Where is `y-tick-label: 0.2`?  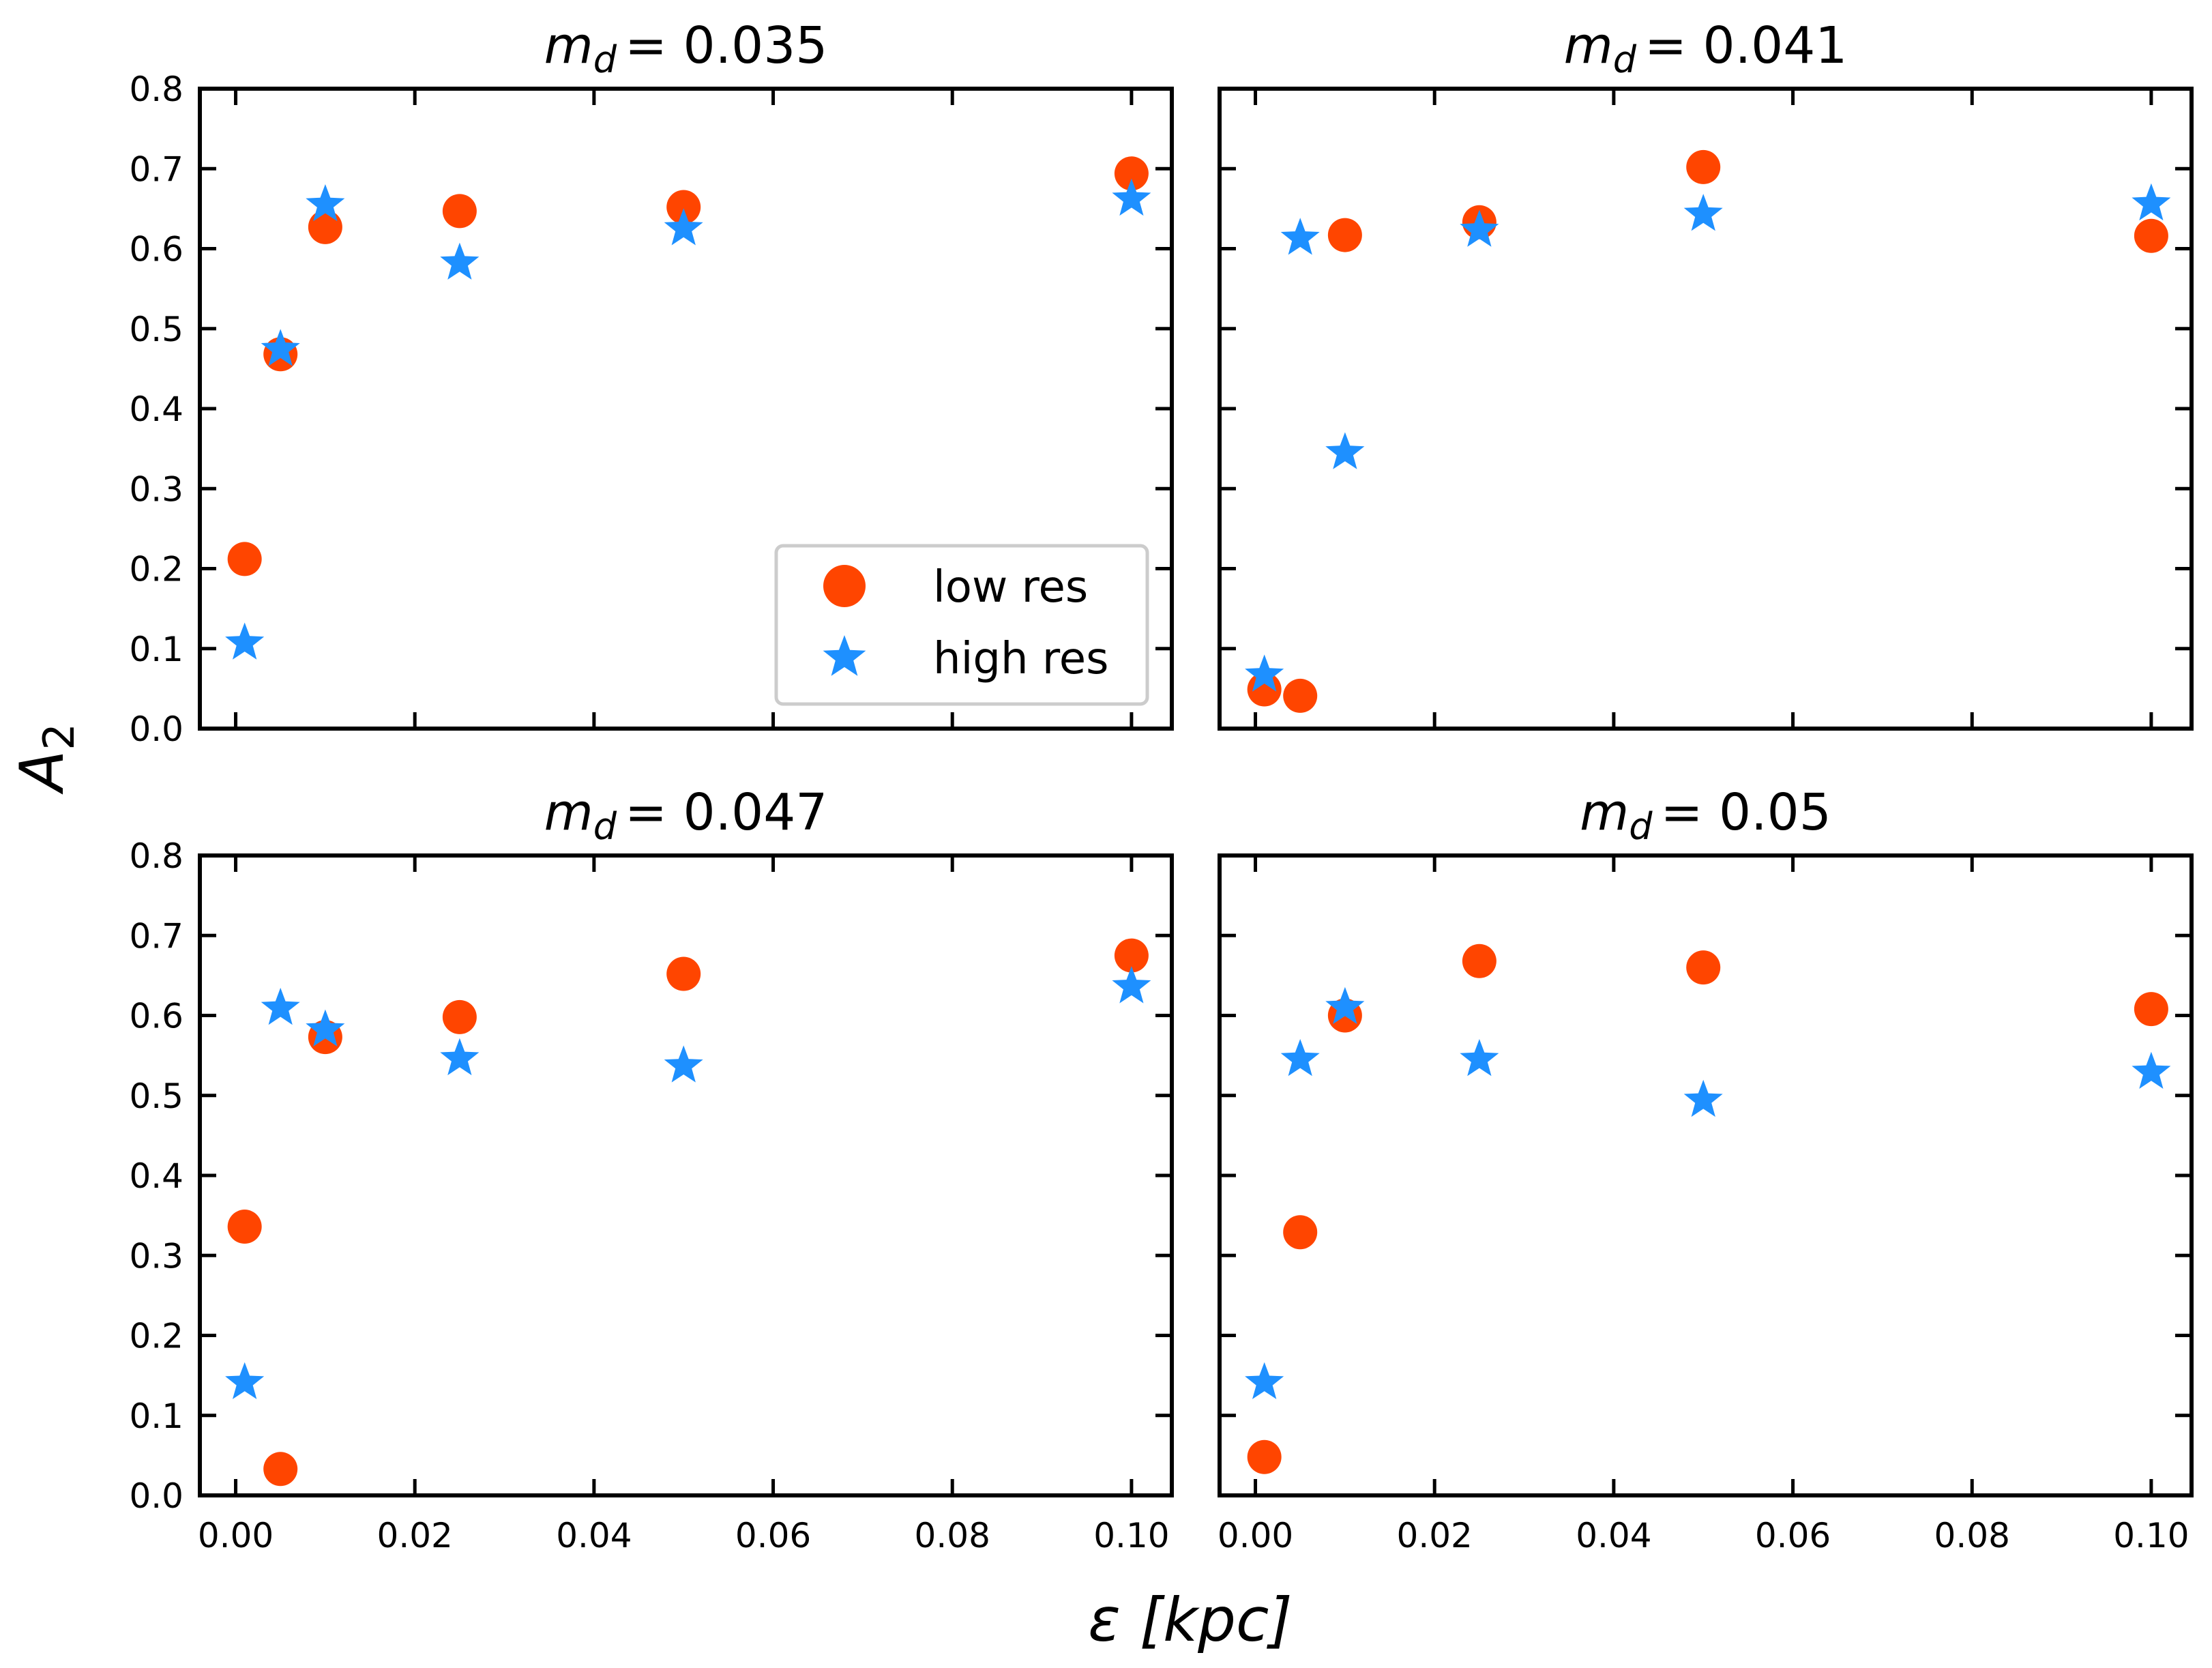 y-tick-label: 0.2 is located at coordinates (156, 1336).